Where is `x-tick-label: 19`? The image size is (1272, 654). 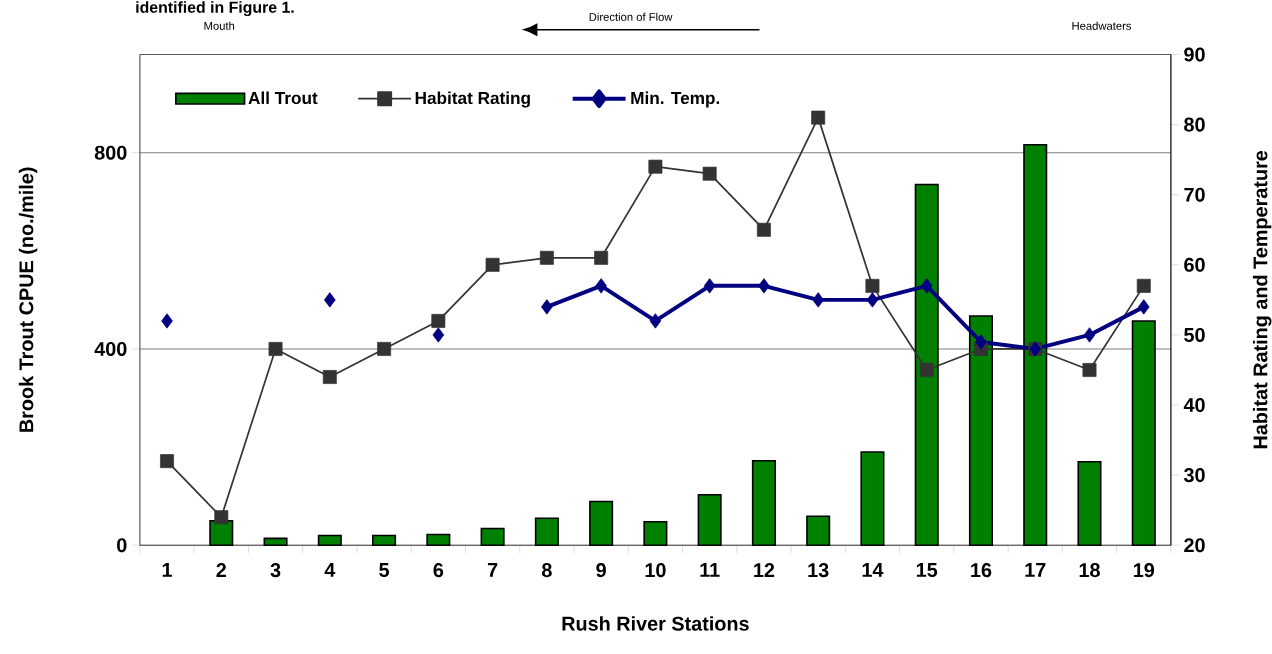
x-tick-label: 19 is located at coordinates (1144, 570).